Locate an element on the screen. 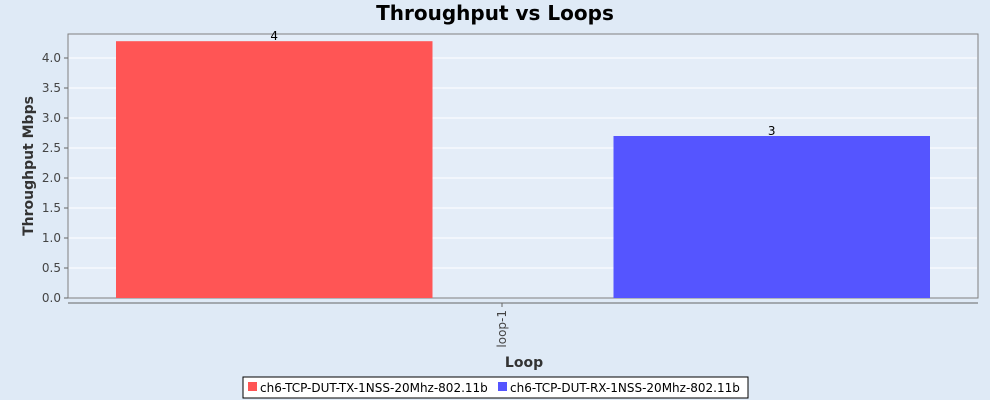 This screenshot has width=990, height=400. y-axis-label: Throughput Mbps is located at coordinates (29, 166).